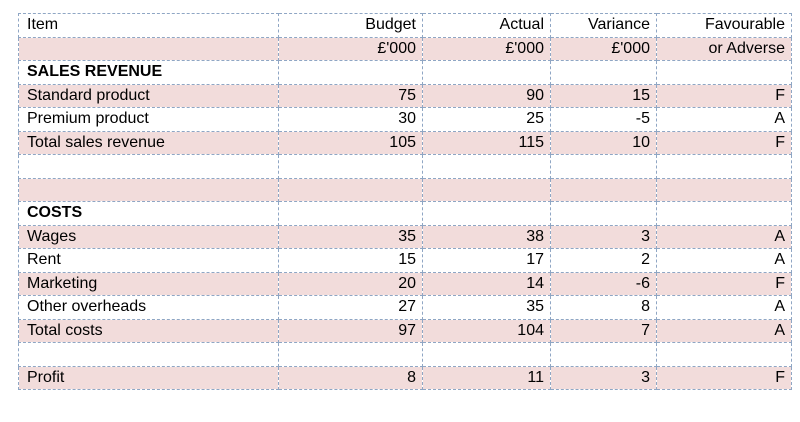 The image size is (800, 422). I want to click on table-row: Total sales revenue 105 115 10 F, so click(405, 142).